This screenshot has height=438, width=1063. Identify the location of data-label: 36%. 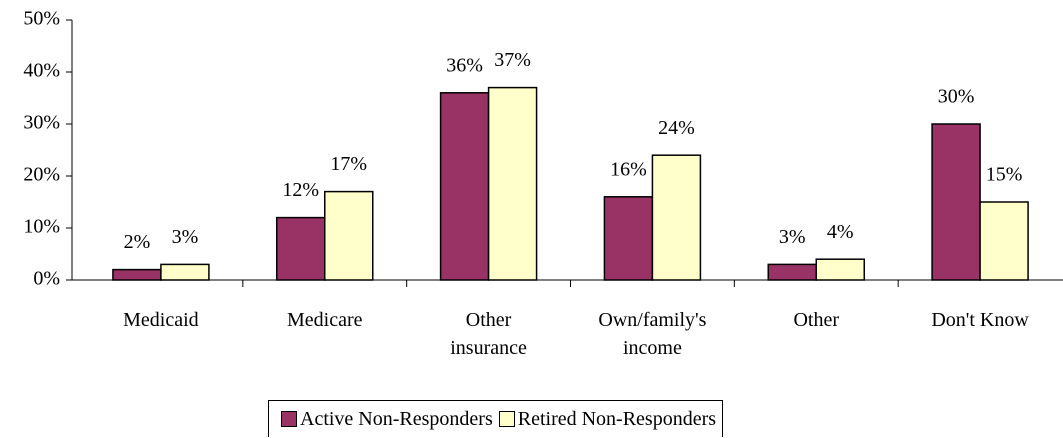
(464, 65).